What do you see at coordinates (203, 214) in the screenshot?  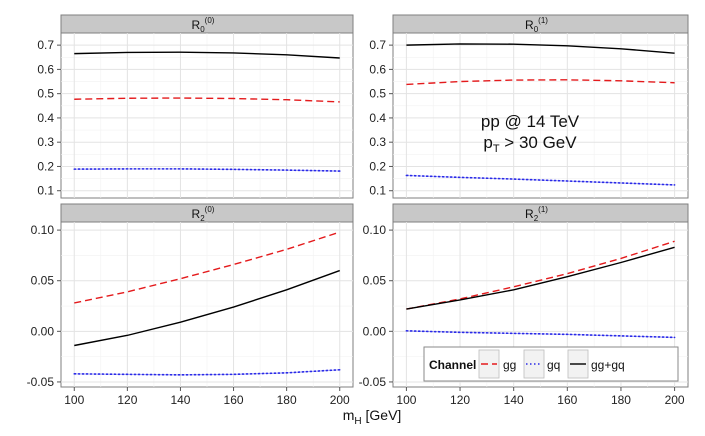 I see `panel-title: R2(0)` at bounding box center [203, 214].